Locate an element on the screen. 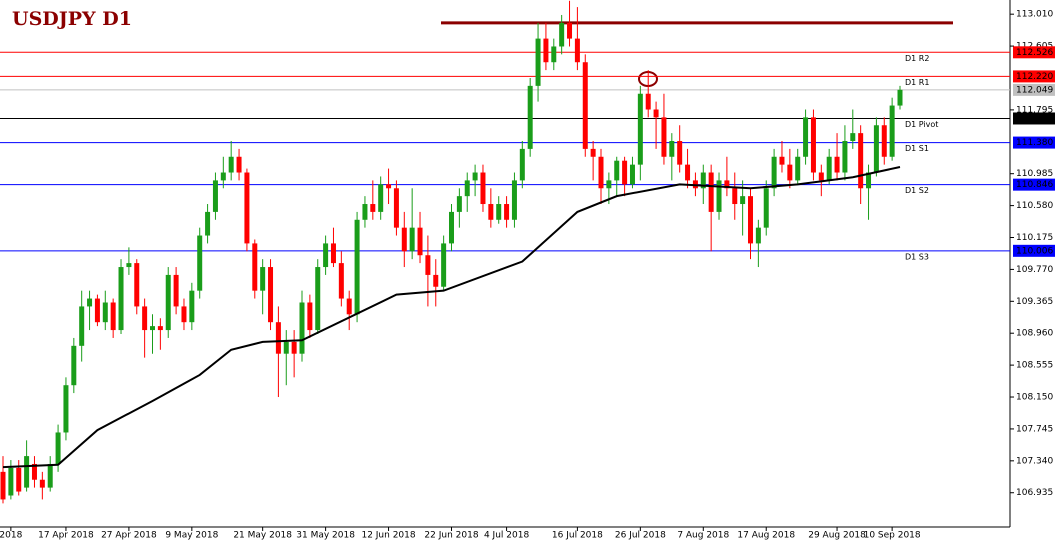 This screenshot has height=543, width=1057. y-tick-label: 111.795 is located at coordinates (1034, 110).